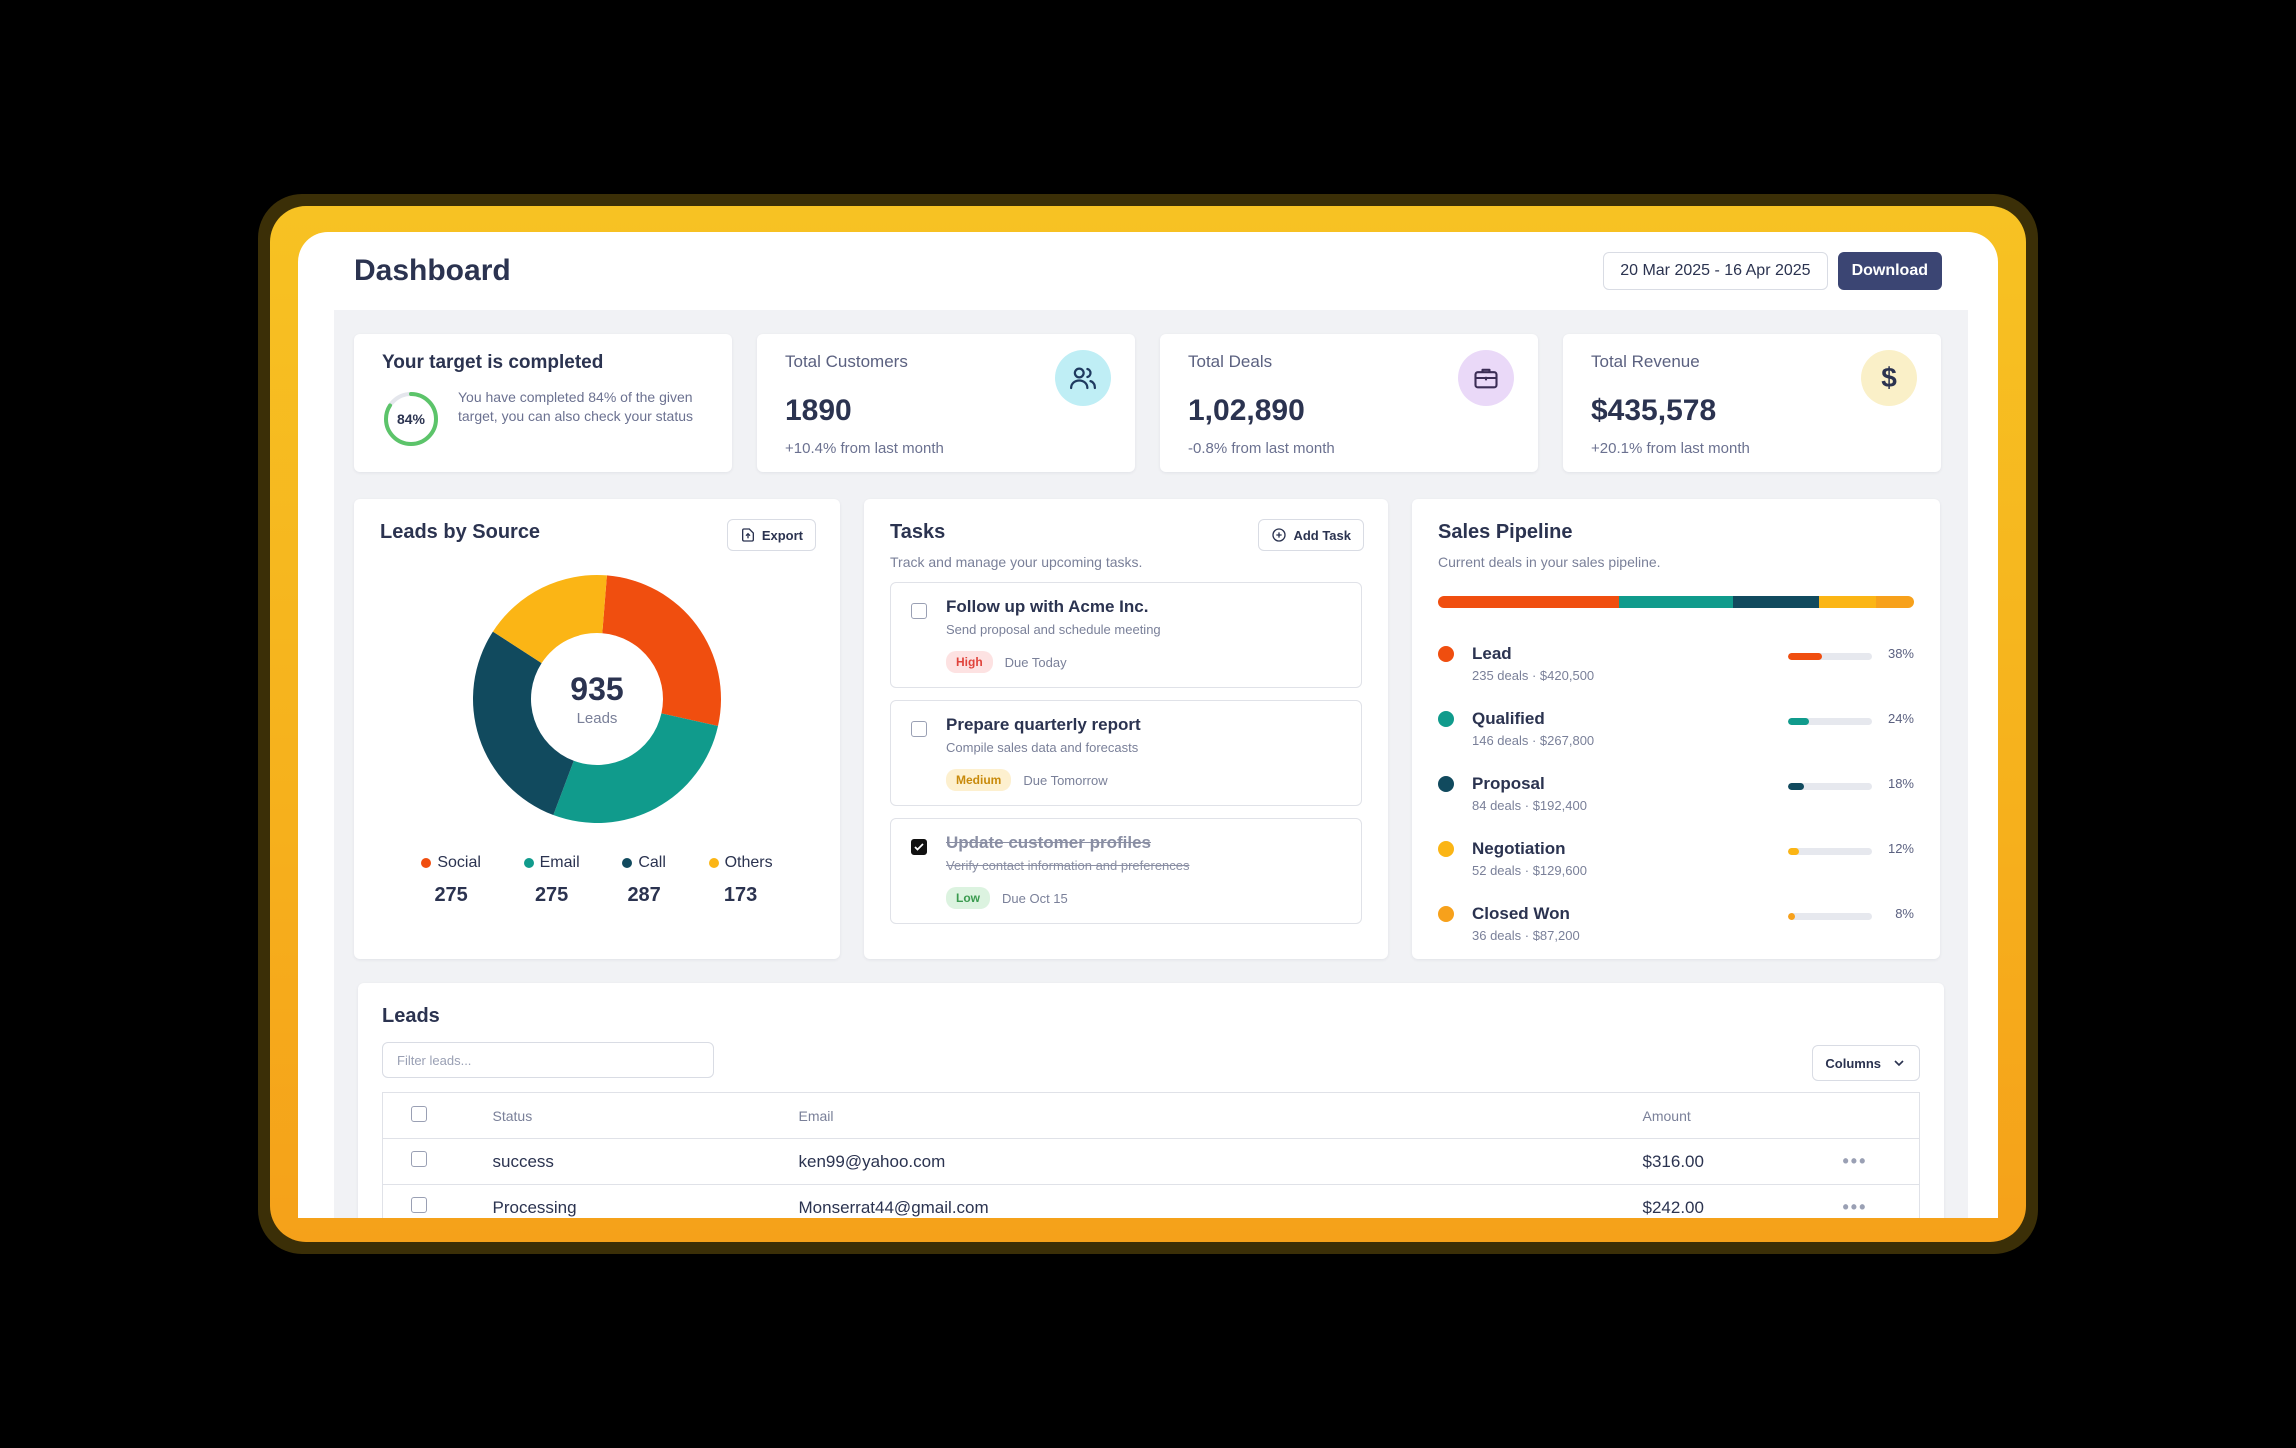 The width and height of the screenshot is (2296, 1448). What do you see at coordinates (1533, 740) in the screenshot?
I see `stage-meta: 146 deals · $267,800` at bounding box center [1533, 740].